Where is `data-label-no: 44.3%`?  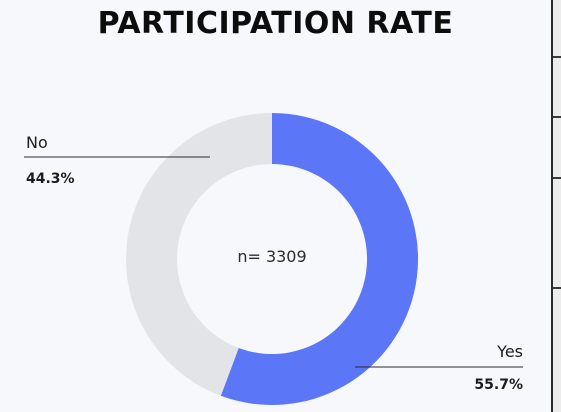
data-label-no: 44.3% is located at coordinates (50, 179).